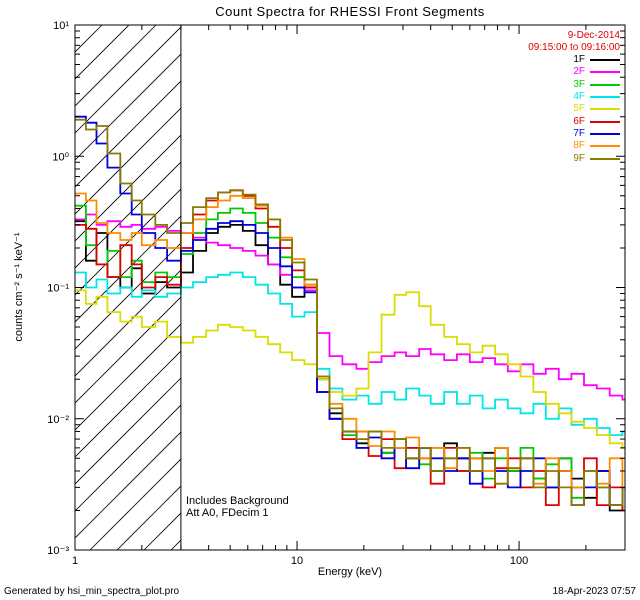  What do you see at coordinates (593, 35) in the screenshot?
I see `legend-date: 9-Dec-2014` at bounding box center [593, 35].